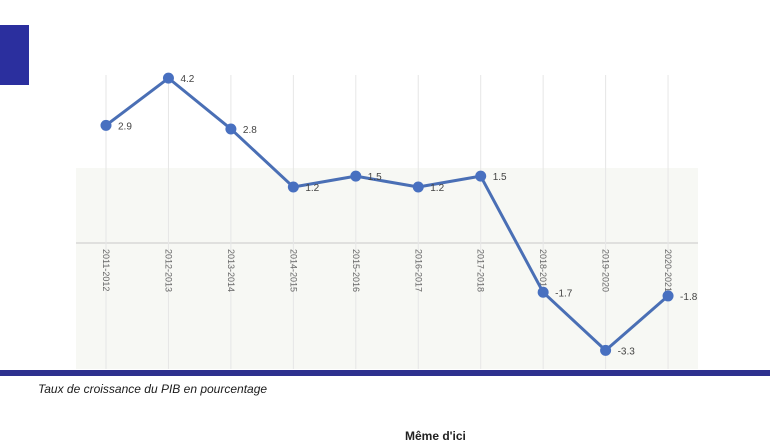 The height and width of the screenshot is (440, 770). Describe the element at coordinates (435, 435) in the screenshot. I see `footer-text-fragment: Même d'ici` at that location.